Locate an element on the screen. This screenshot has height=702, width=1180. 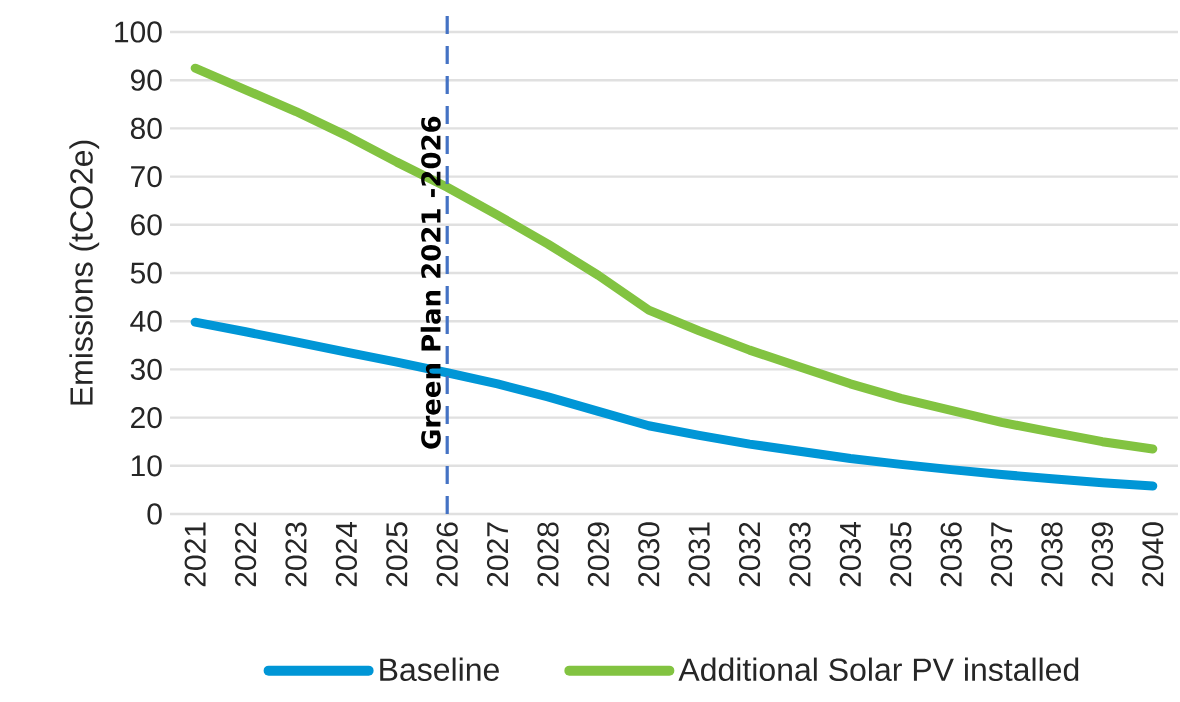
x-tick-label: 2022 is located at coordinates (245, 554).